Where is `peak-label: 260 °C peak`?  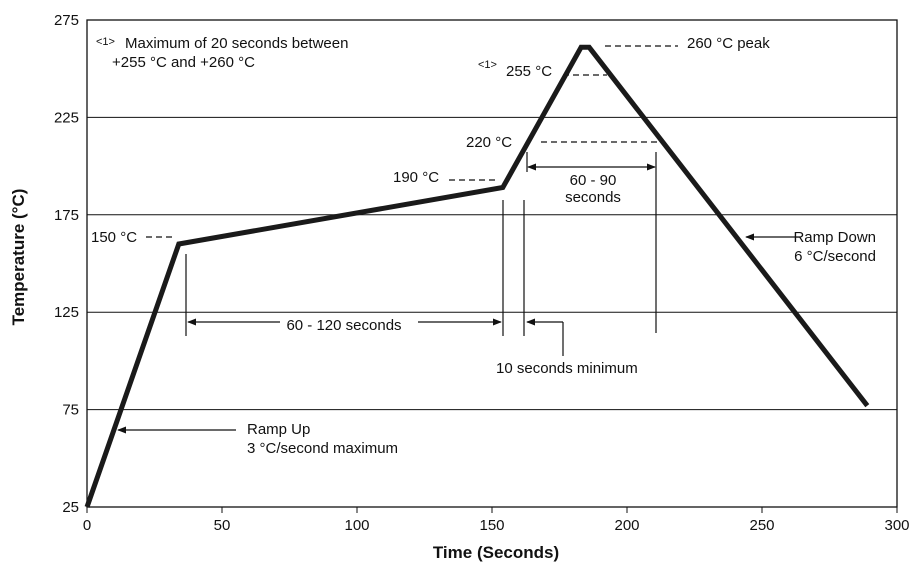
peak-label: 260 °C peak is located at coordinates (728, 43).